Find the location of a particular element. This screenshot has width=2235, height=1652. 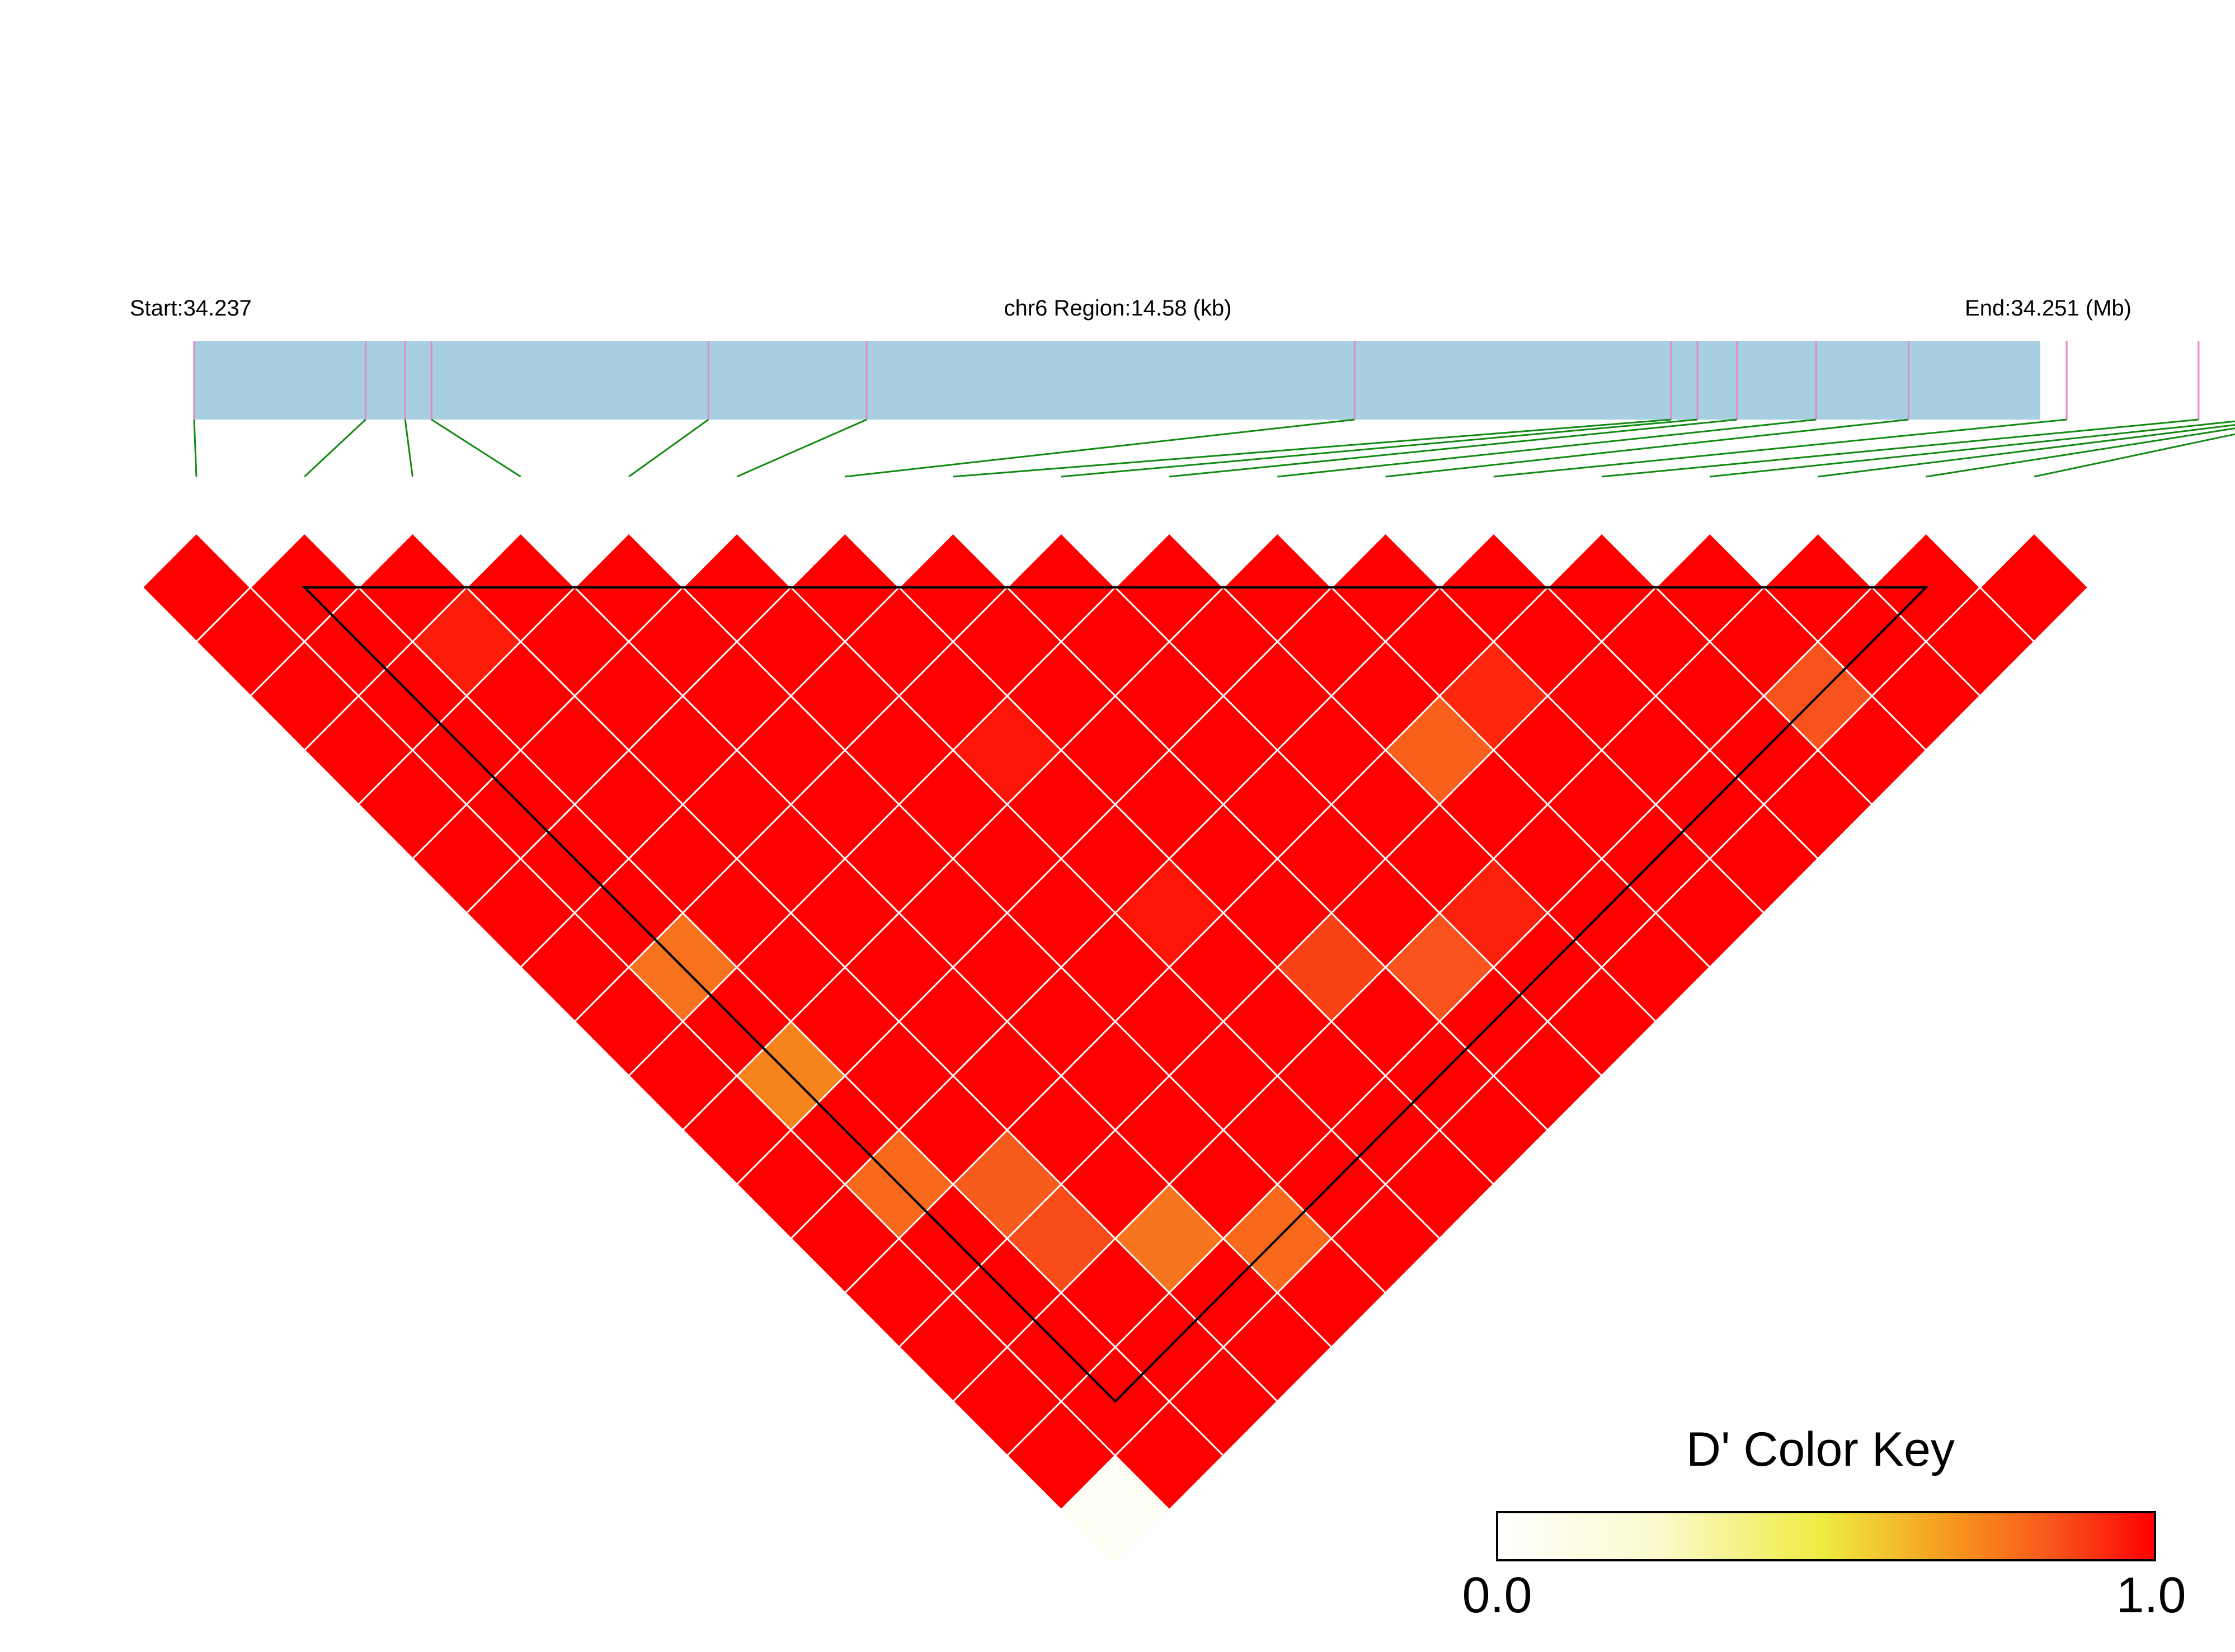

region-track is located at coordinates (1117, 381).